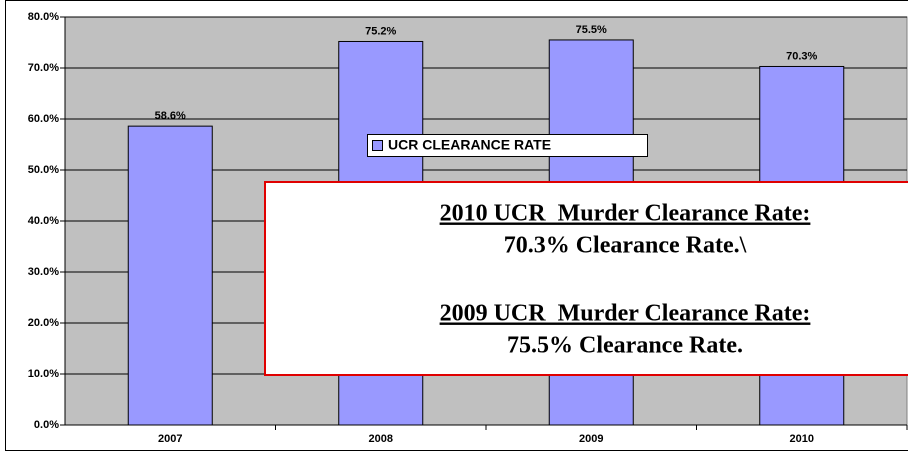  I want to click on x-tick-label: 2010, so click(802, 439).